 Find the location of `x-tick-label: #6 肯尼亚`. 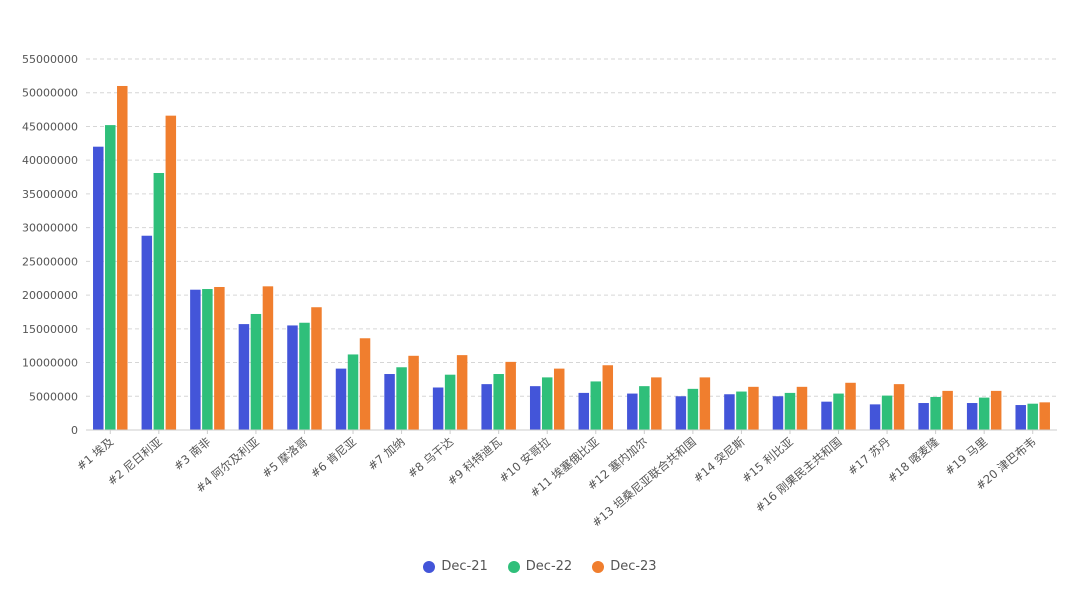

x-tick-label: #6 肯尼亚 is located at coordinates (333, 458).